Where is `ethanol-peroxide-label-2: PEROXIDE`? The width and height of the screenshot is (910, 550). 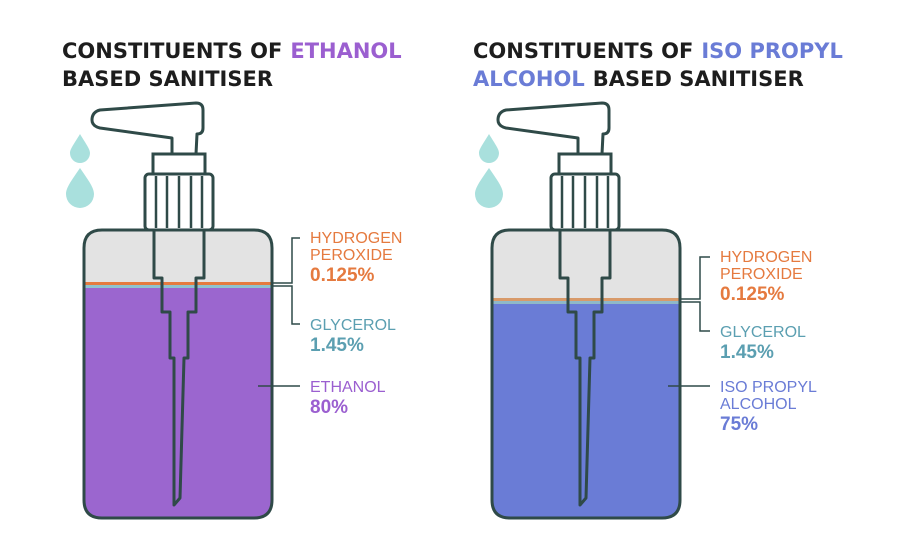 ethanol-peroxide-label-2: PEROXIDE is located at coordinates (351, 255).